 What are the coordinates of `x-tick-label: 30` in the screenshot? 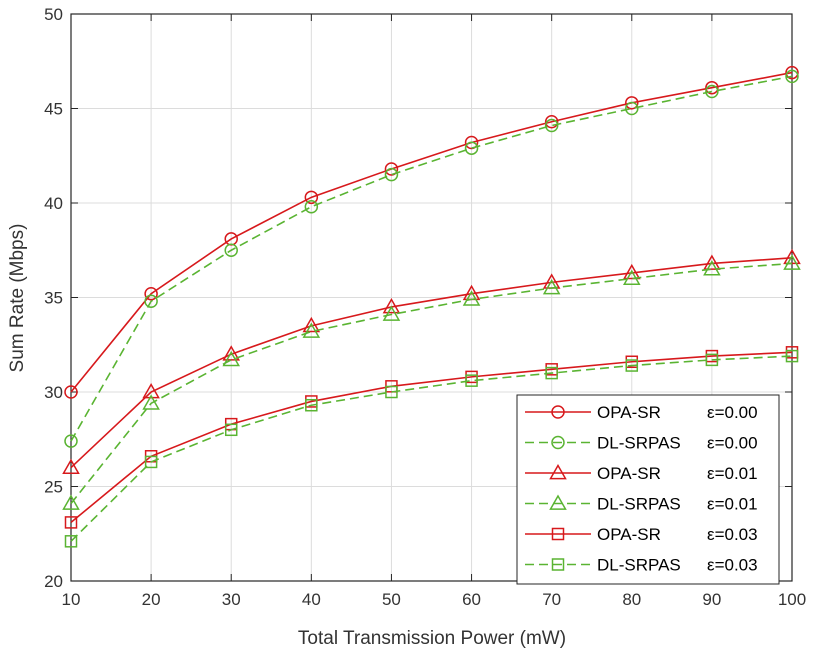 It's located at (231, 599).